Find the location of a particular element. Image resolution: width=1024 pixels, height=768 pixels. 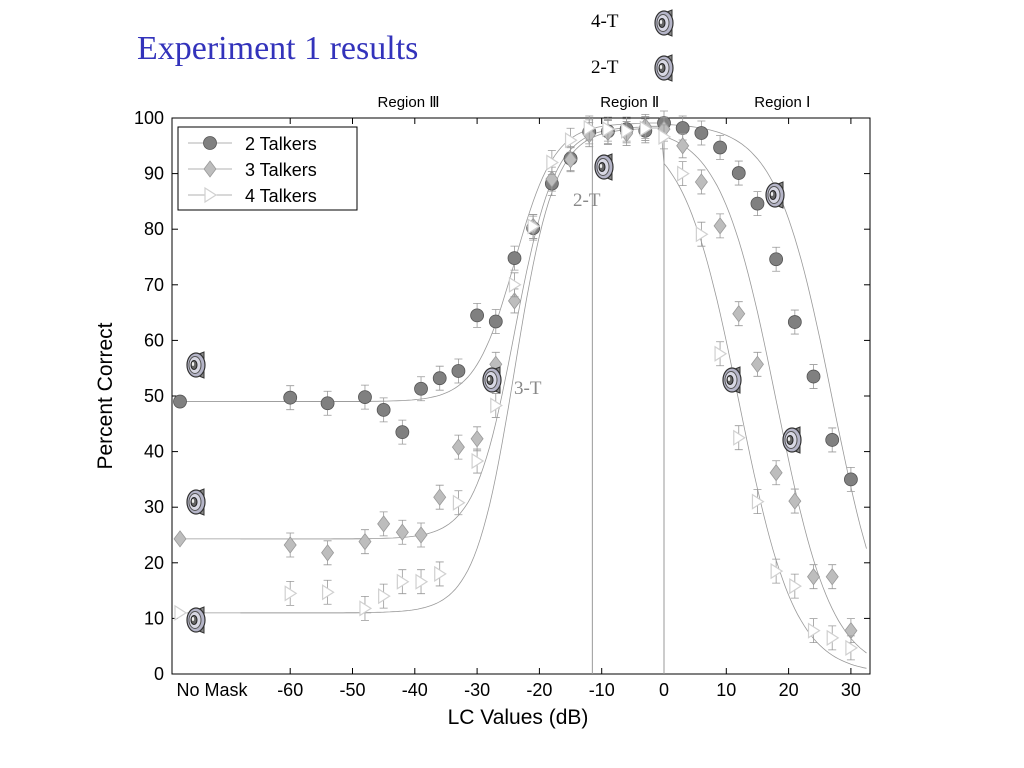

x-tick-label: 30 is located at coordinates (851, 690).